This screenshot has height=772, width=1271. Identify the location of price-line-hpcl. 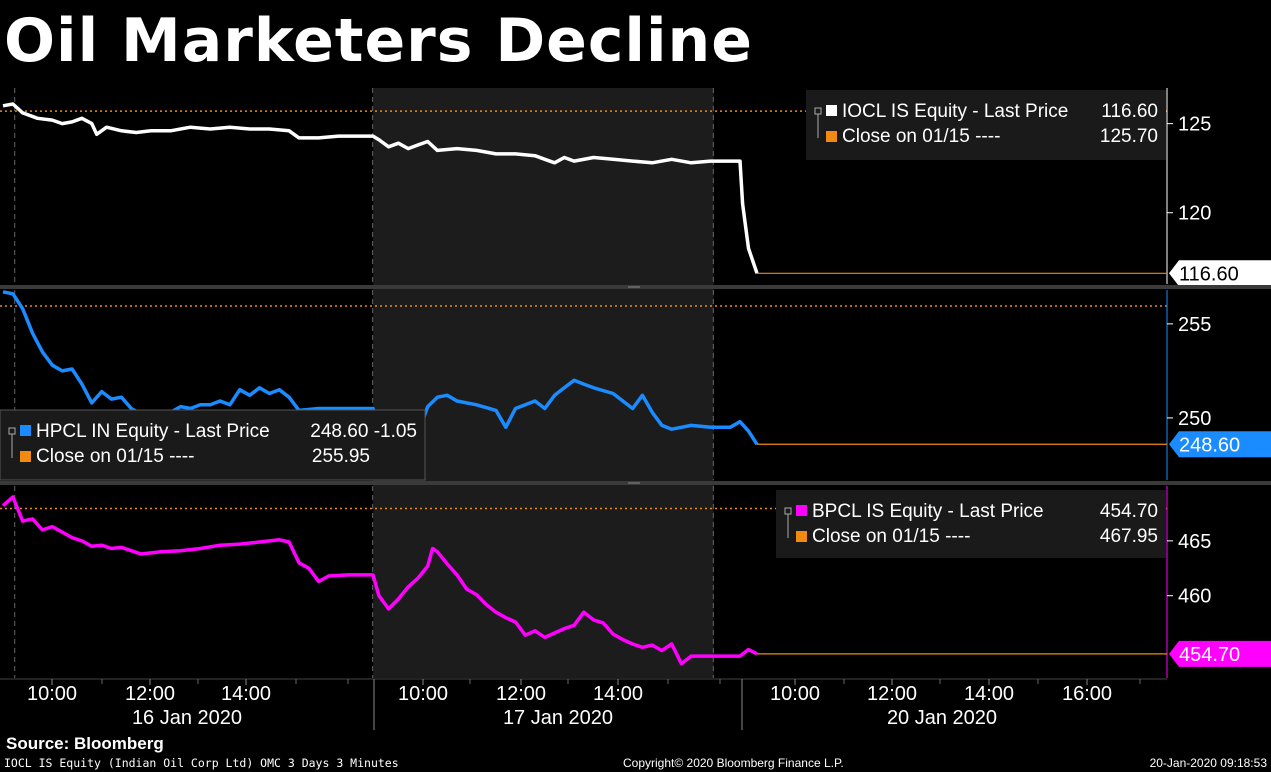
(380, 377).